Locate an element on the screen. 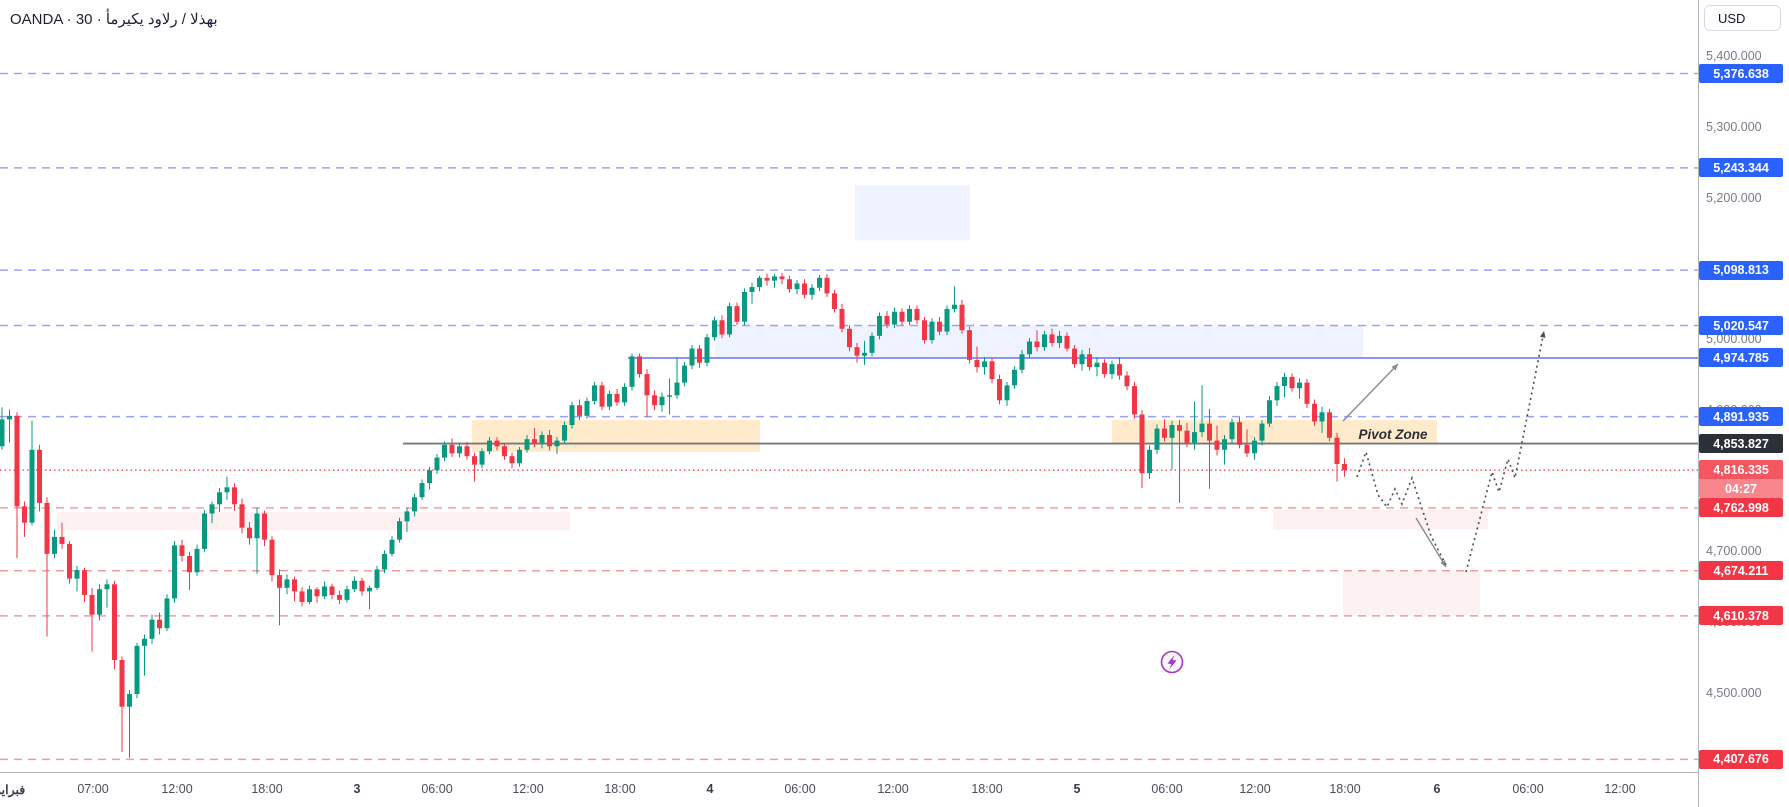 The width and height of the screenshot is (1789, 807). current-price-label: 4,816.335 04:27 is located at coordinates (1741, 479).